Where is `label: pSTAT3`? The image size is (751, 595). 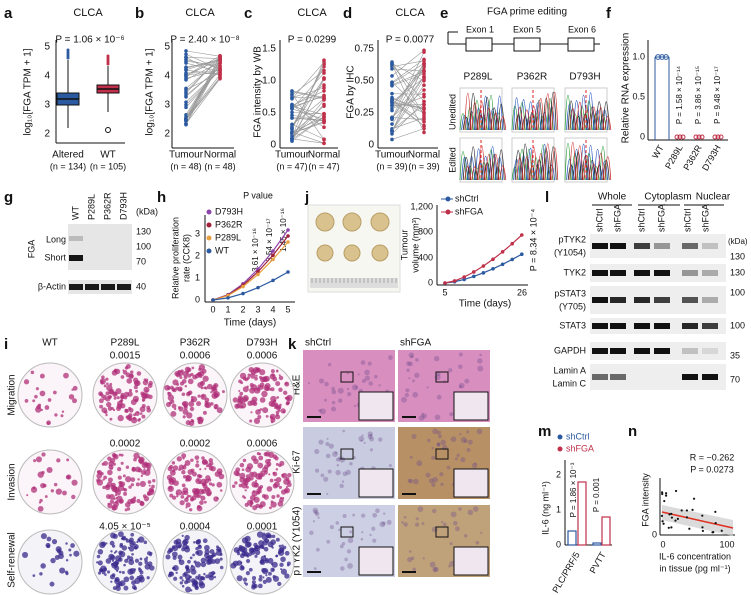
label: pSTAT3 is located at coordinates (570, 293).